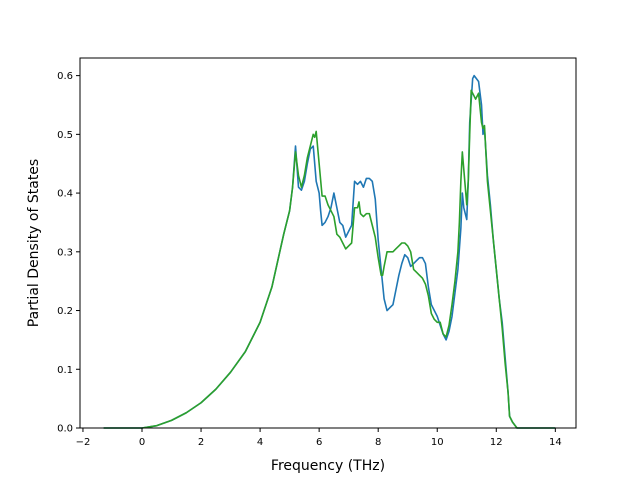  What do you see at coordinates (65, 311) in the screenshot?
I see `y-tick-label: 0.2` at bounding box center [65, 311].